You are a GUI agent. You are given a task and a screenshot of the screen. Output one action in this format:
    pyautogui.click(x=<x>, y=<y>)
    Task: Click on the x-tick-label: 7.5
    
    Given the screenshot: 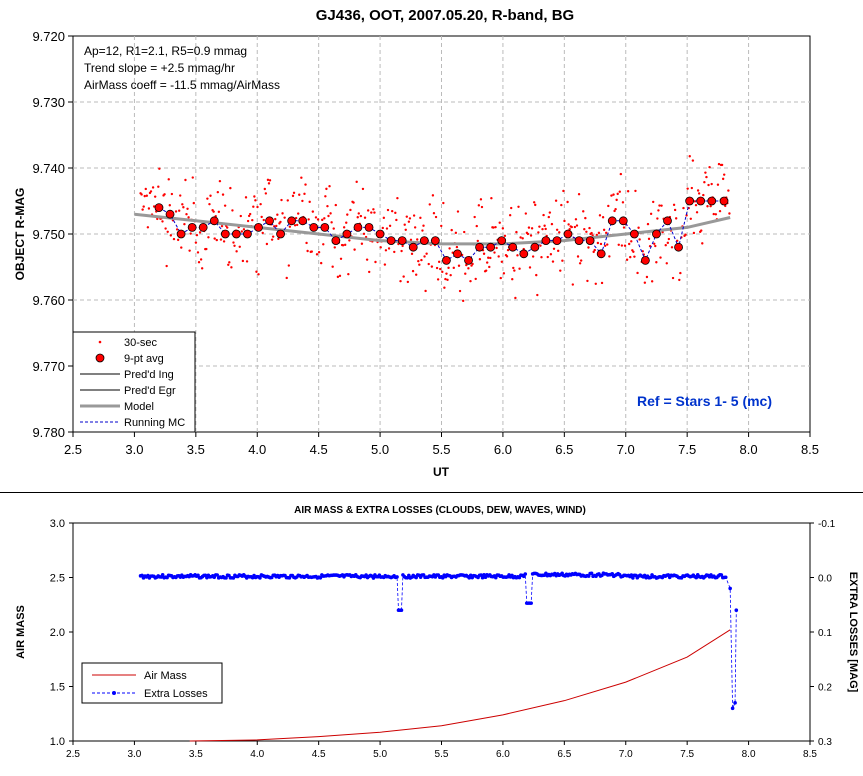 What is the action you would take?
    pyautogui.click(x=687, y=449)
    